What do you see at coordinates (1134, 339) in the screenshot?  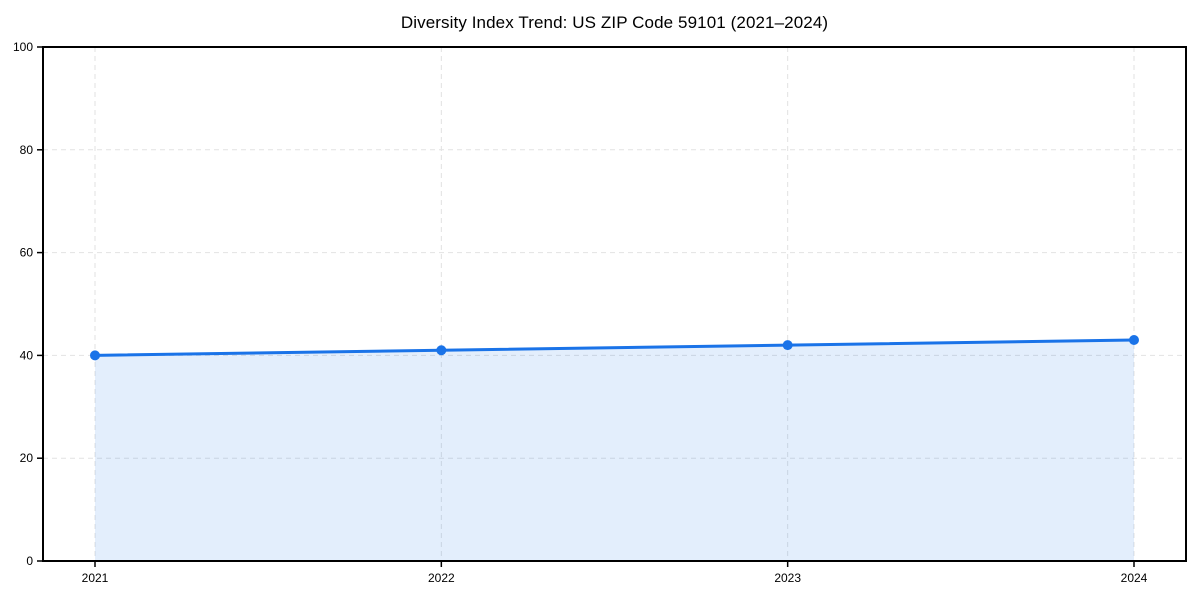 I see `data-point-2024` at bounding box center [1134, 339].